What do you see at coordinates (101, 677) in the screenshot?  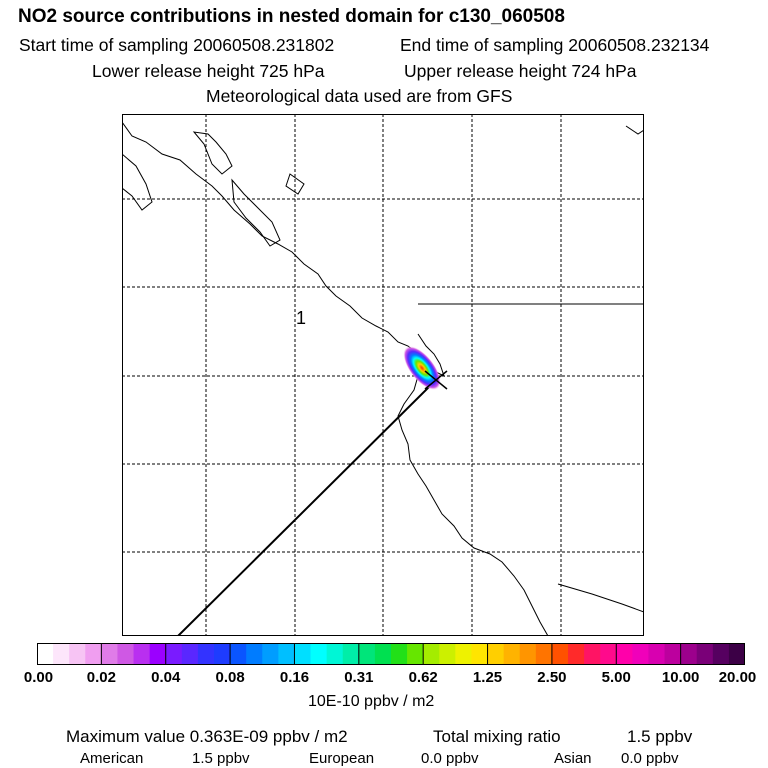 I see `colorbar-tick-label: 0.02` at bounding box center [101, 677].